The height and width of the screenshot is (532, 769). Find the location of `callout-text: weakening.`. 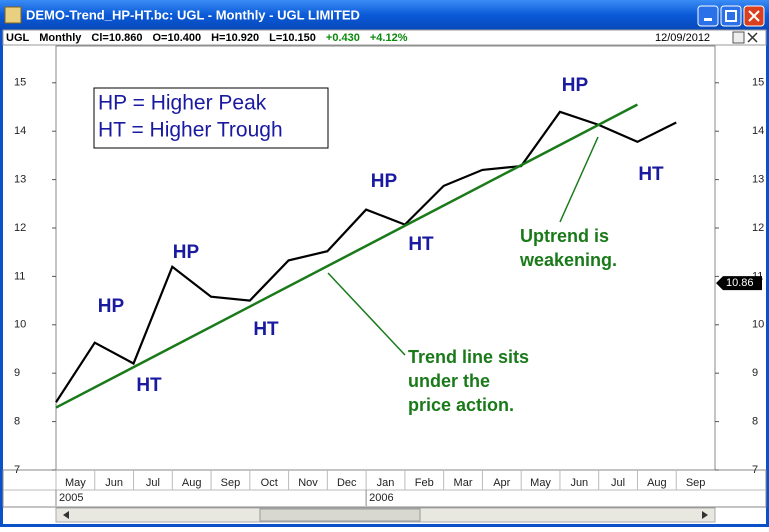

callout-text: weakening. is located at coordinates (568, 260).